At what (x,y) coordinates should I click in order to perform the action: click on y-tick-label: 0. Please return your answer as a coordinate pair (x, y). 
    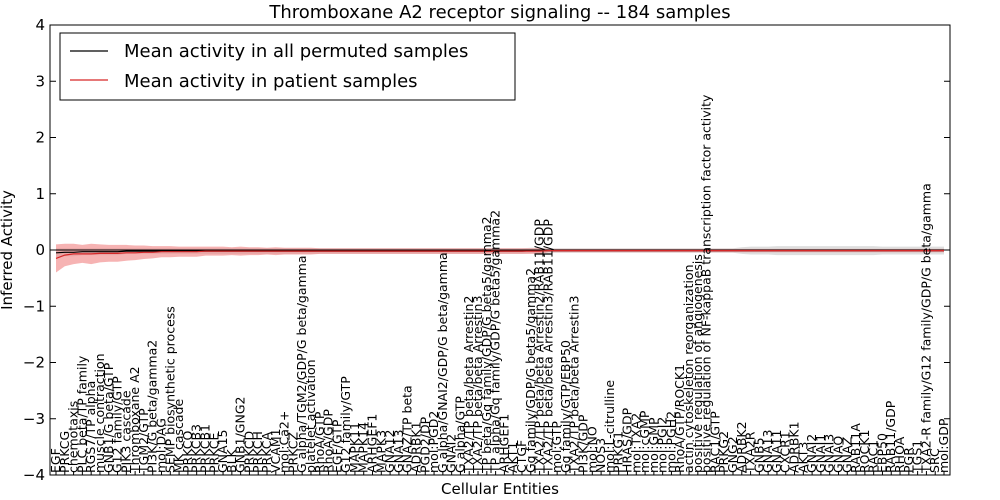
    Looking at the image, I should click on (40, 250).